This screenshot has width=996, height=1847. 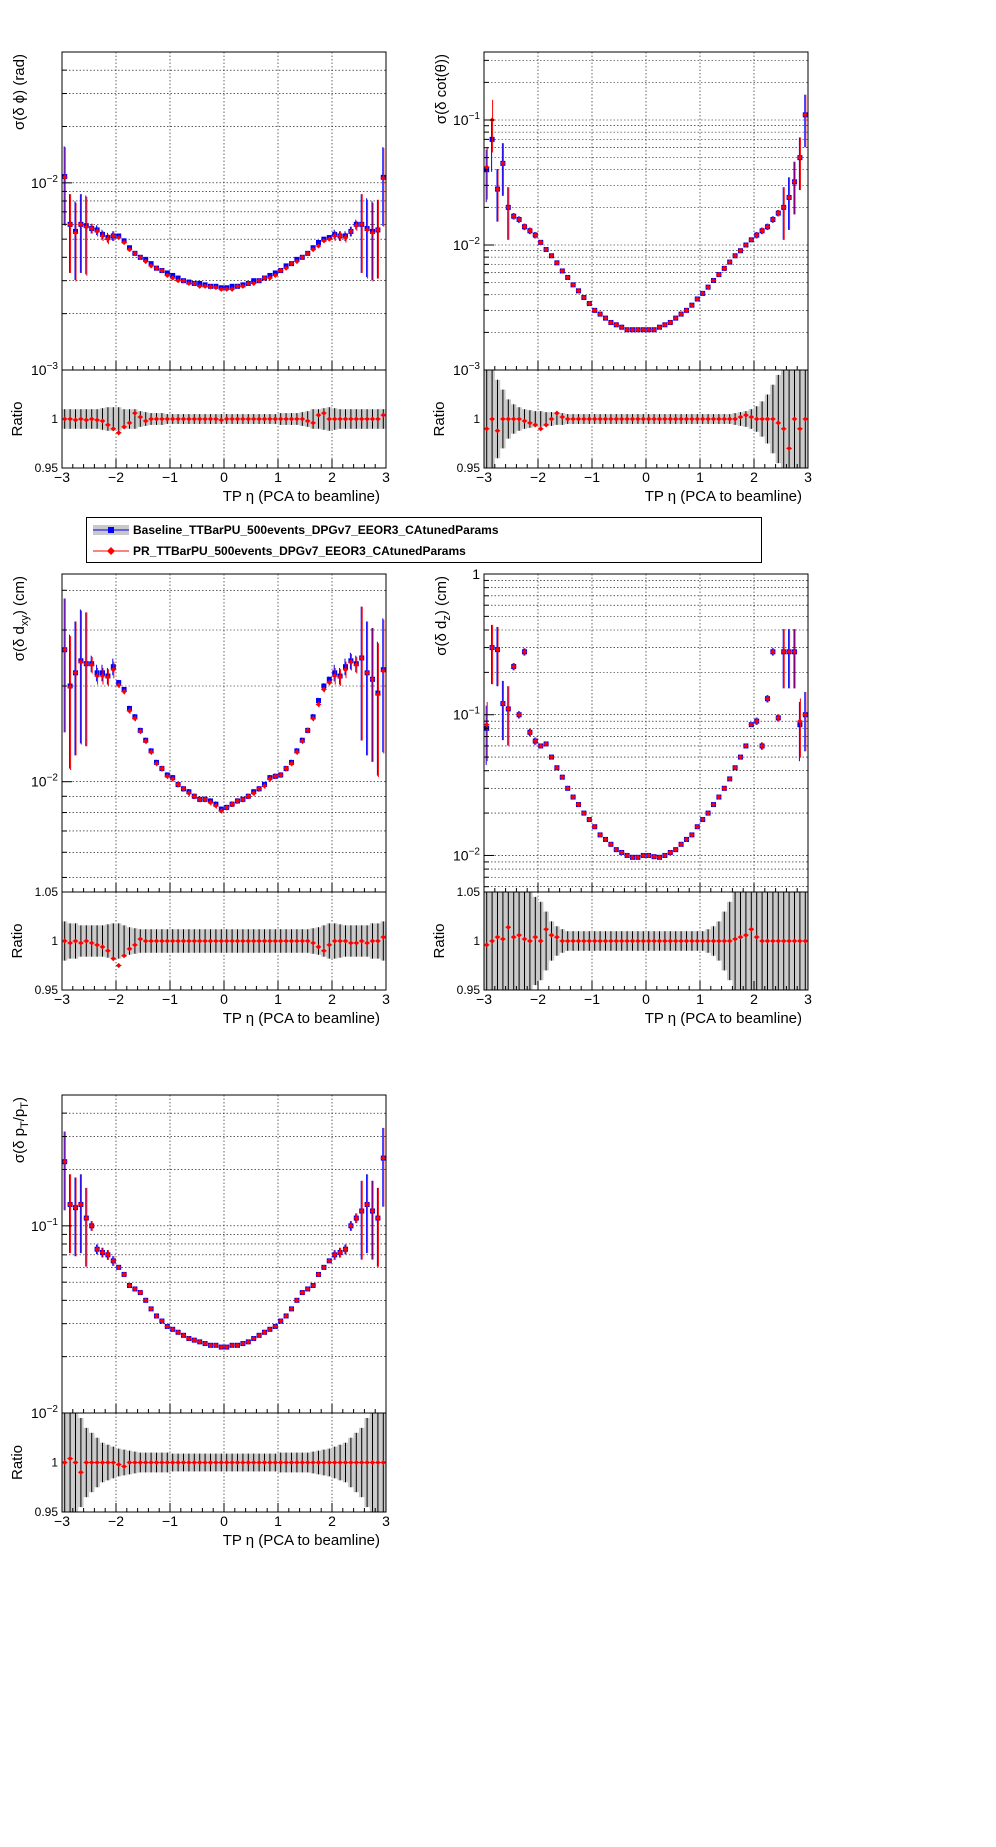 I want to click on y-axis-title: σ(δ pT/pT), so click(x=21, y=1130).